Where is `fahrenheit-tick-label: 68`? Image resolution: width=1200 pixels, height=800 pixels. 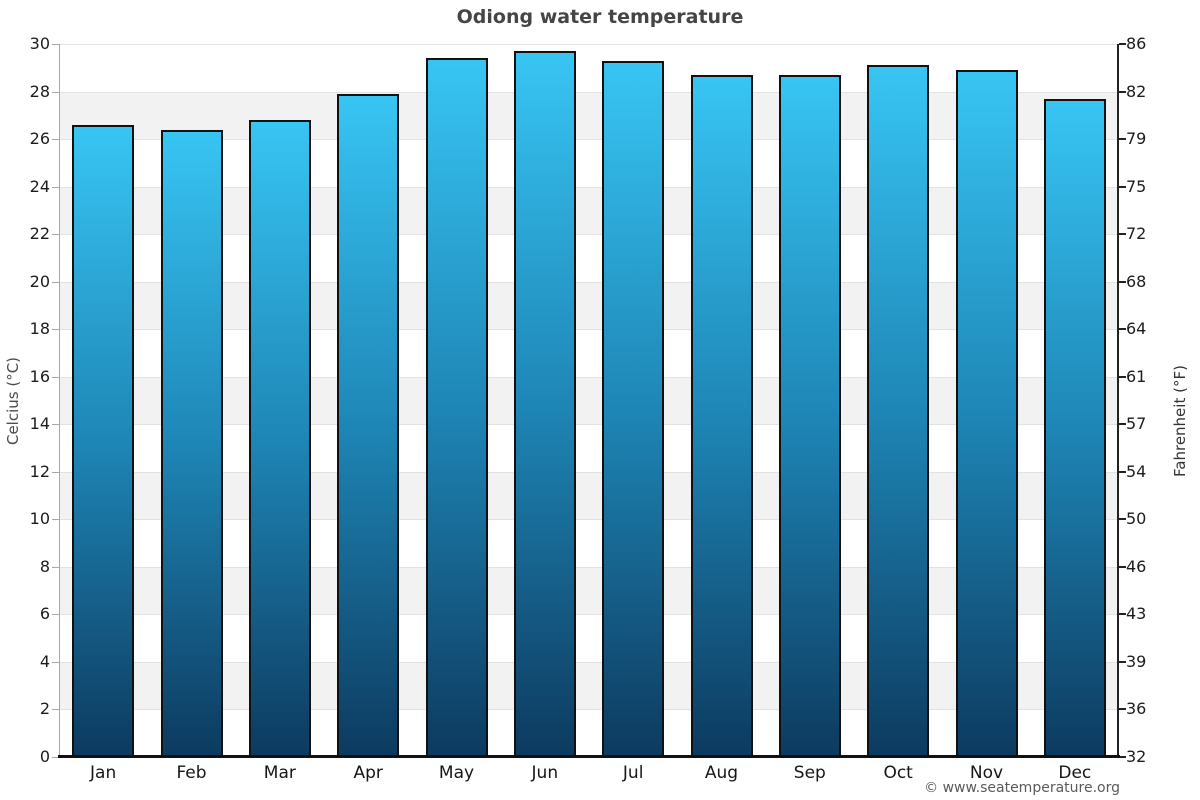
fahrenheit-tick-label: 68 is located at coordinates (1136, 281).